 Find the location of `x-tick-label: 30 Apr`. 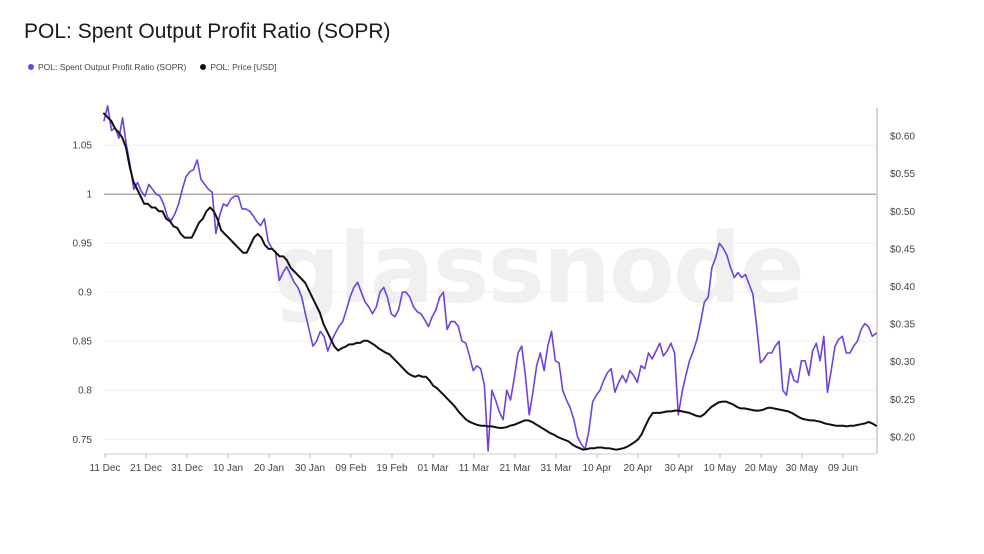

x-tick-label: 30 Apr is located at coordinates (680, 468).